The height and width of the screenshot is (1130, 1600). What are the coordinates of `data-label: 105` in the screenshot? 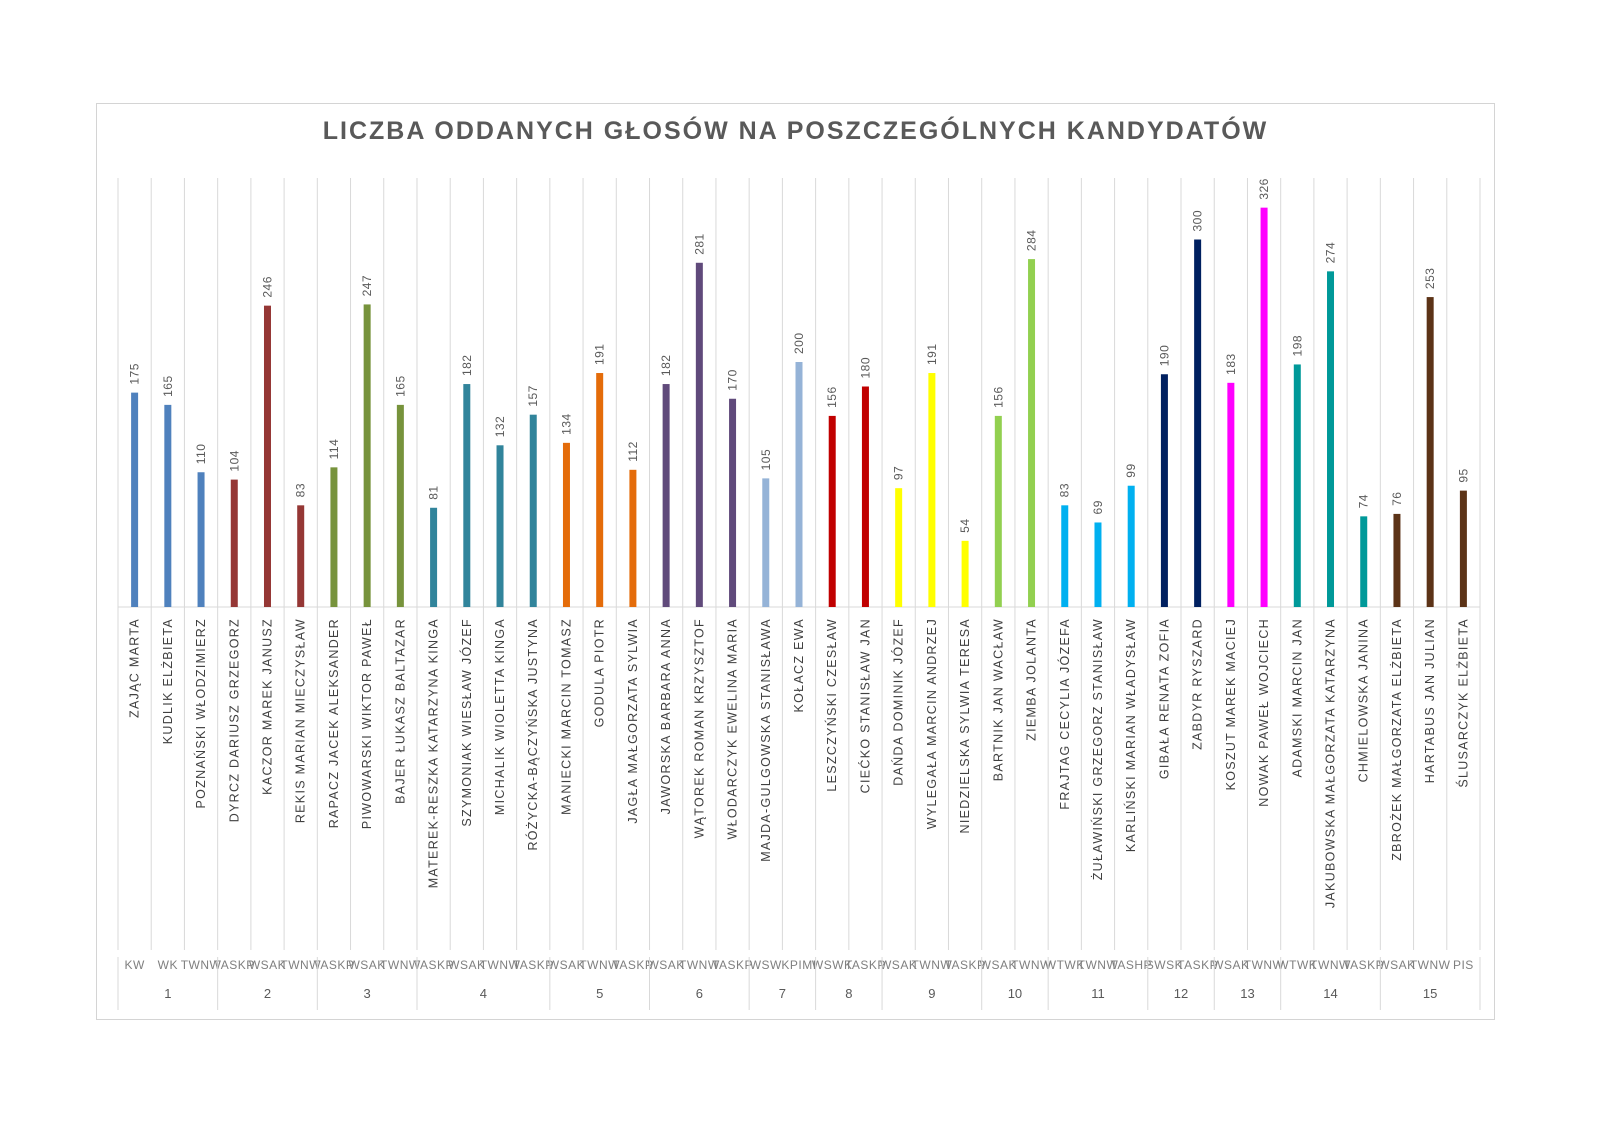 It's located at (766, 460).